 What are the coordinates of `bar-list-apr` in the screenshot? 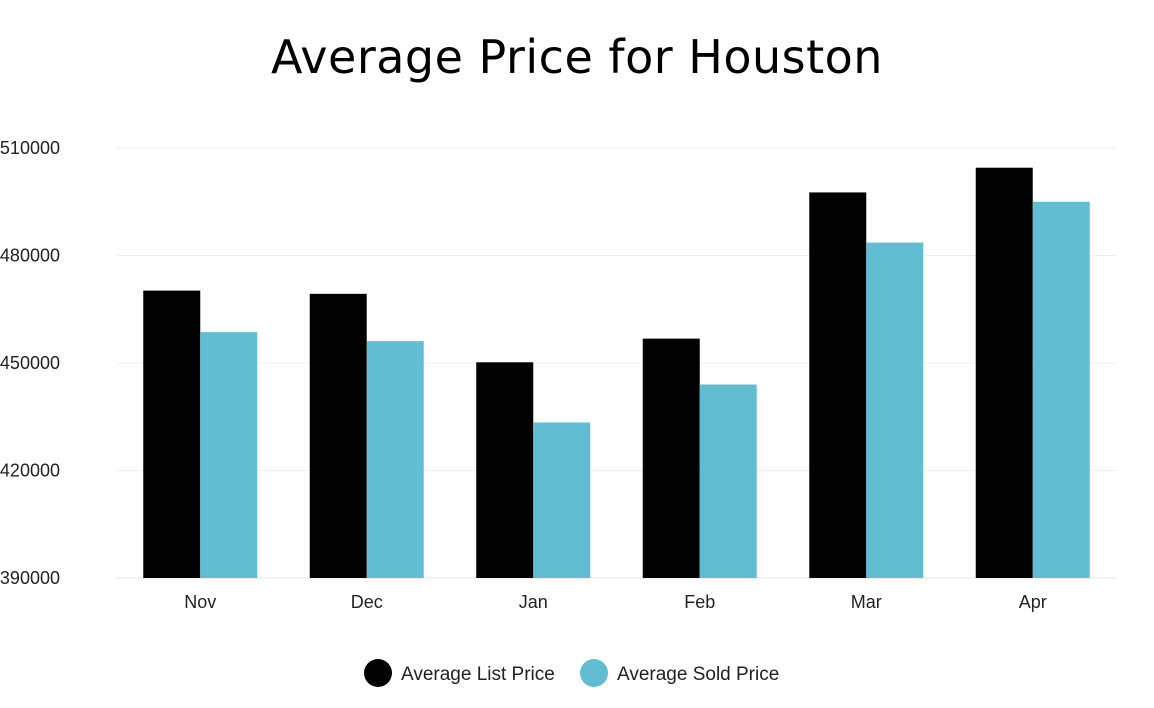 It's located at (1004, 373).